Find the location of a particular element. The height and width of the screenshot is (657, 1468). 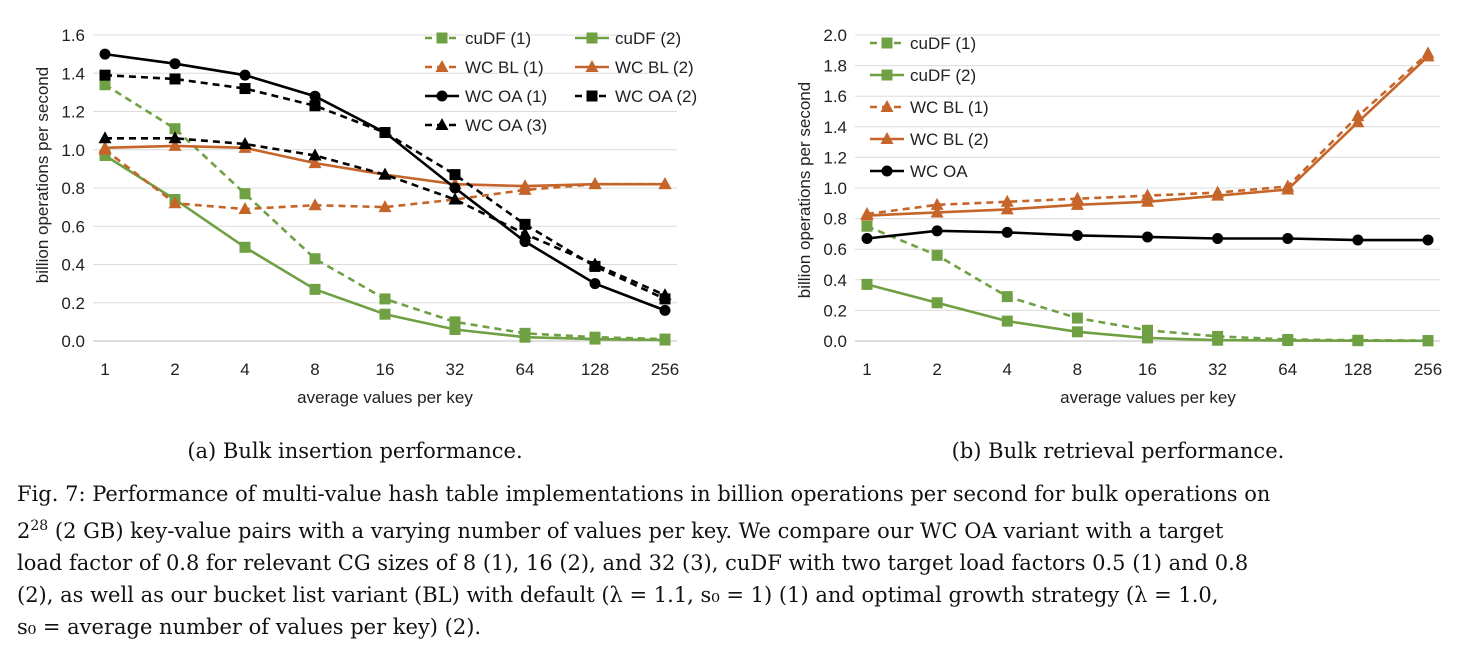

x-tick-label: 1 is located at coordinates (866, 369).